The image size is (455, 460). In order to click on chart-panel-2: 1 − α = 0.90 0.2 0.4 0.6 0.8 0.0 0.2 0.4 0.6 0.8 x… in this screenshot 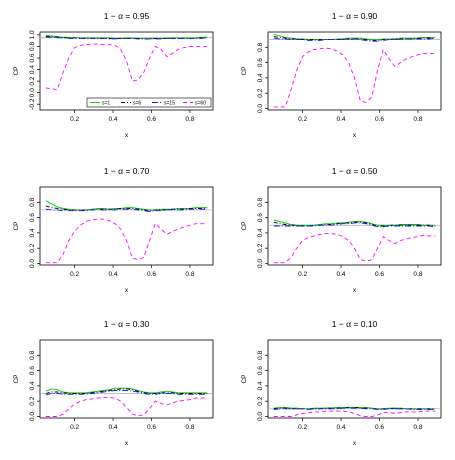, I will do `click(341, 75)`.